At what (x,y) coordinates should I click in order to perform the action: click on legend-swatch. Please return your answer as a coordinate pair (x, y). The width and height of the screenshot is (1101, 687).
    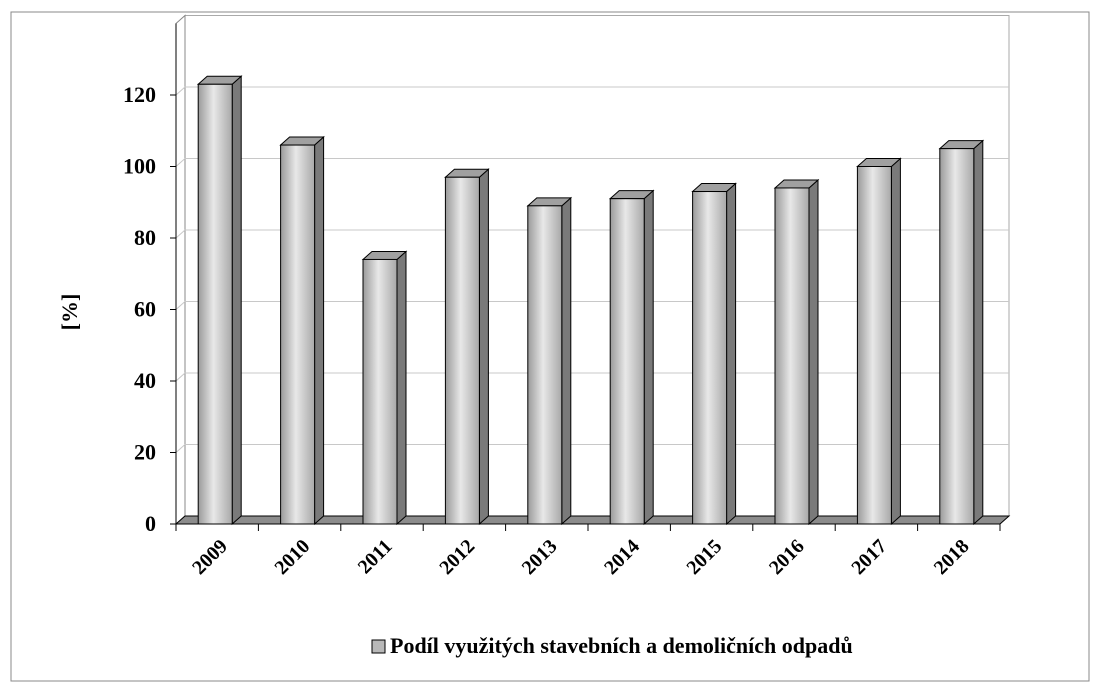
    Looking at the image, I should click on (378, 646).